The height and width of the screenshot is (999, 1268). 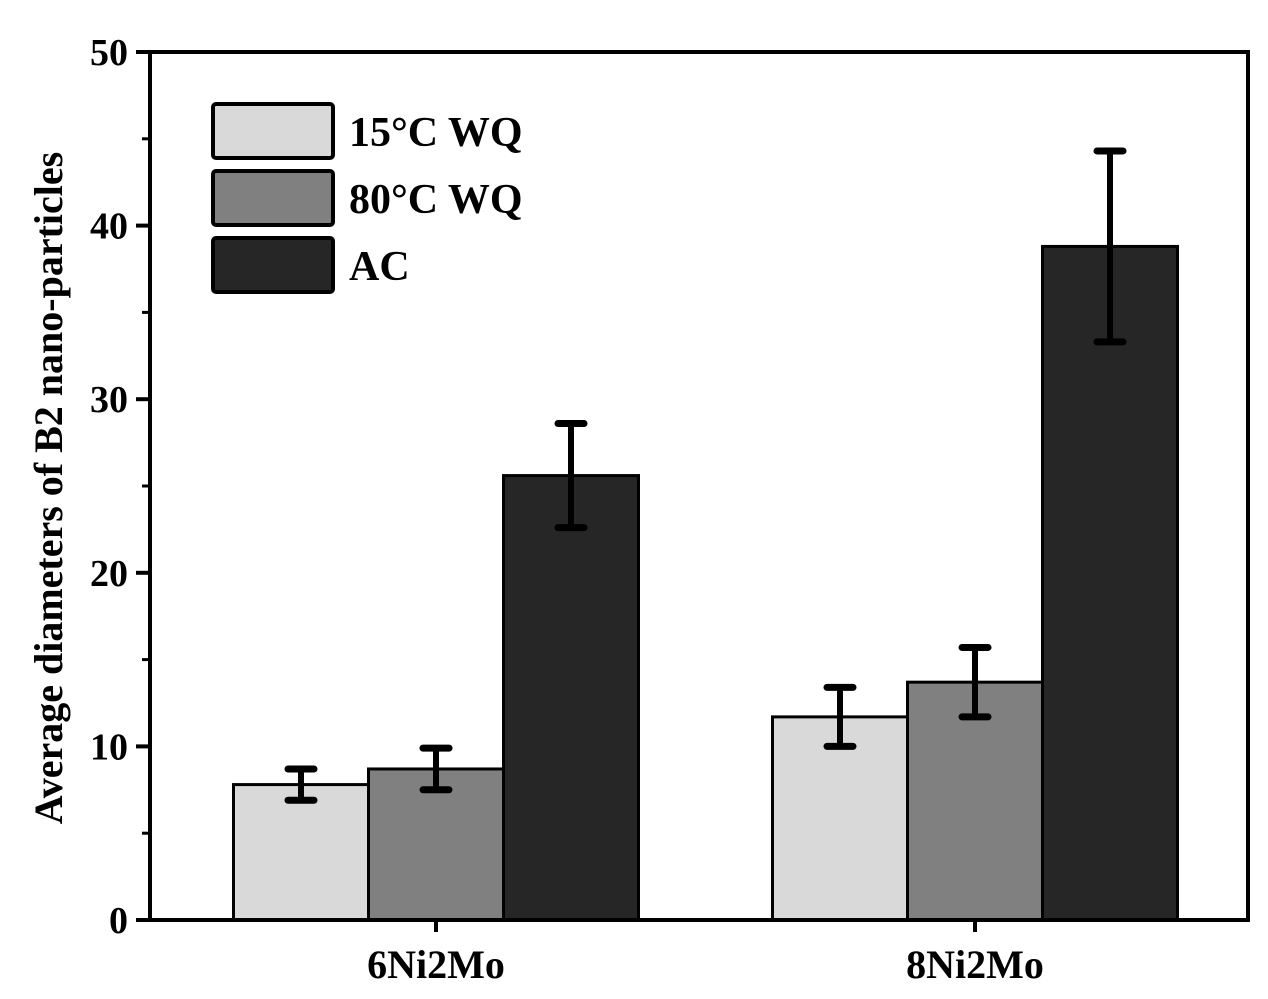 I want to click on y-tick-label: 40, so click(x=109, y=227).